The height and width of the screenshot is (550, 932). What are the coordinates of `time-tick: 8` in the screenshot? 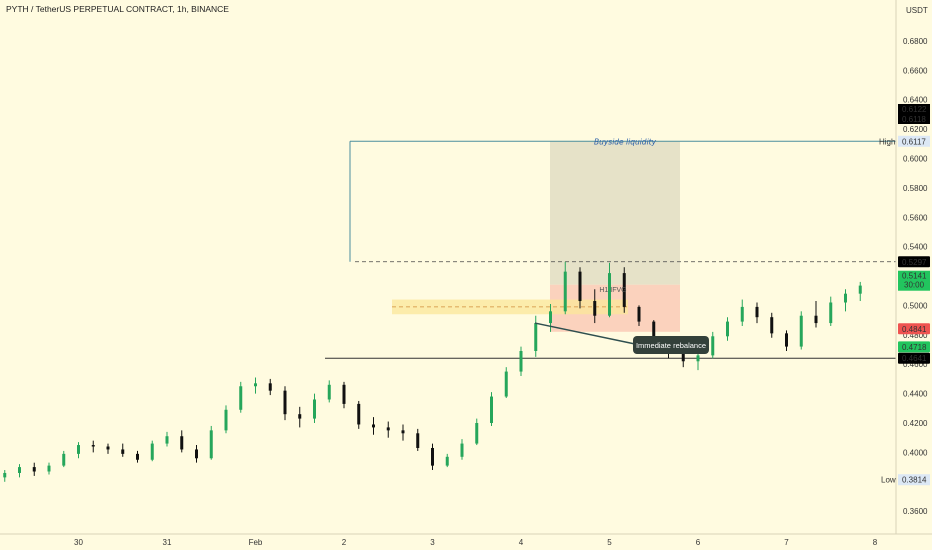 It's located at (875, 542).